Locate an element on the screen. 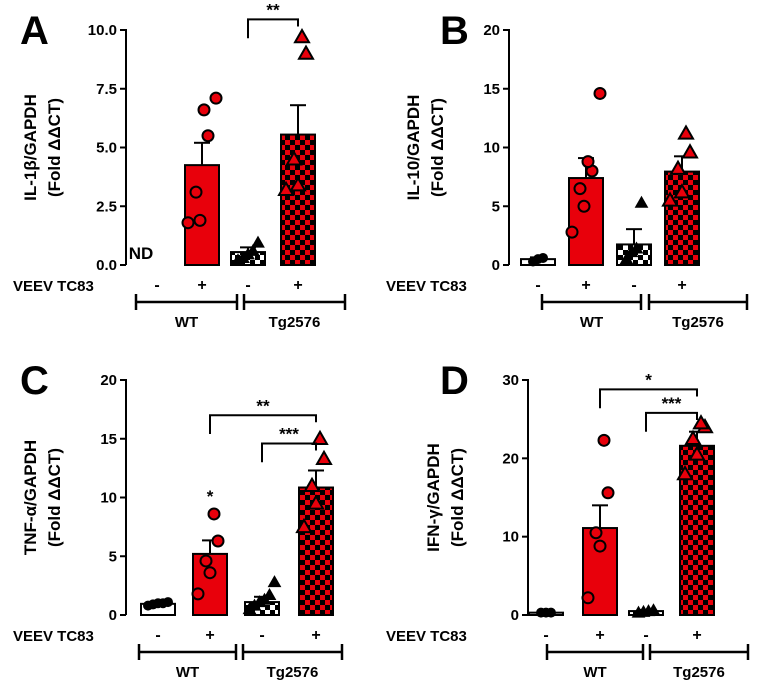 The width and height of the screenshot is (764, 686). panel-letter: C is located at coordinates (34, 381).